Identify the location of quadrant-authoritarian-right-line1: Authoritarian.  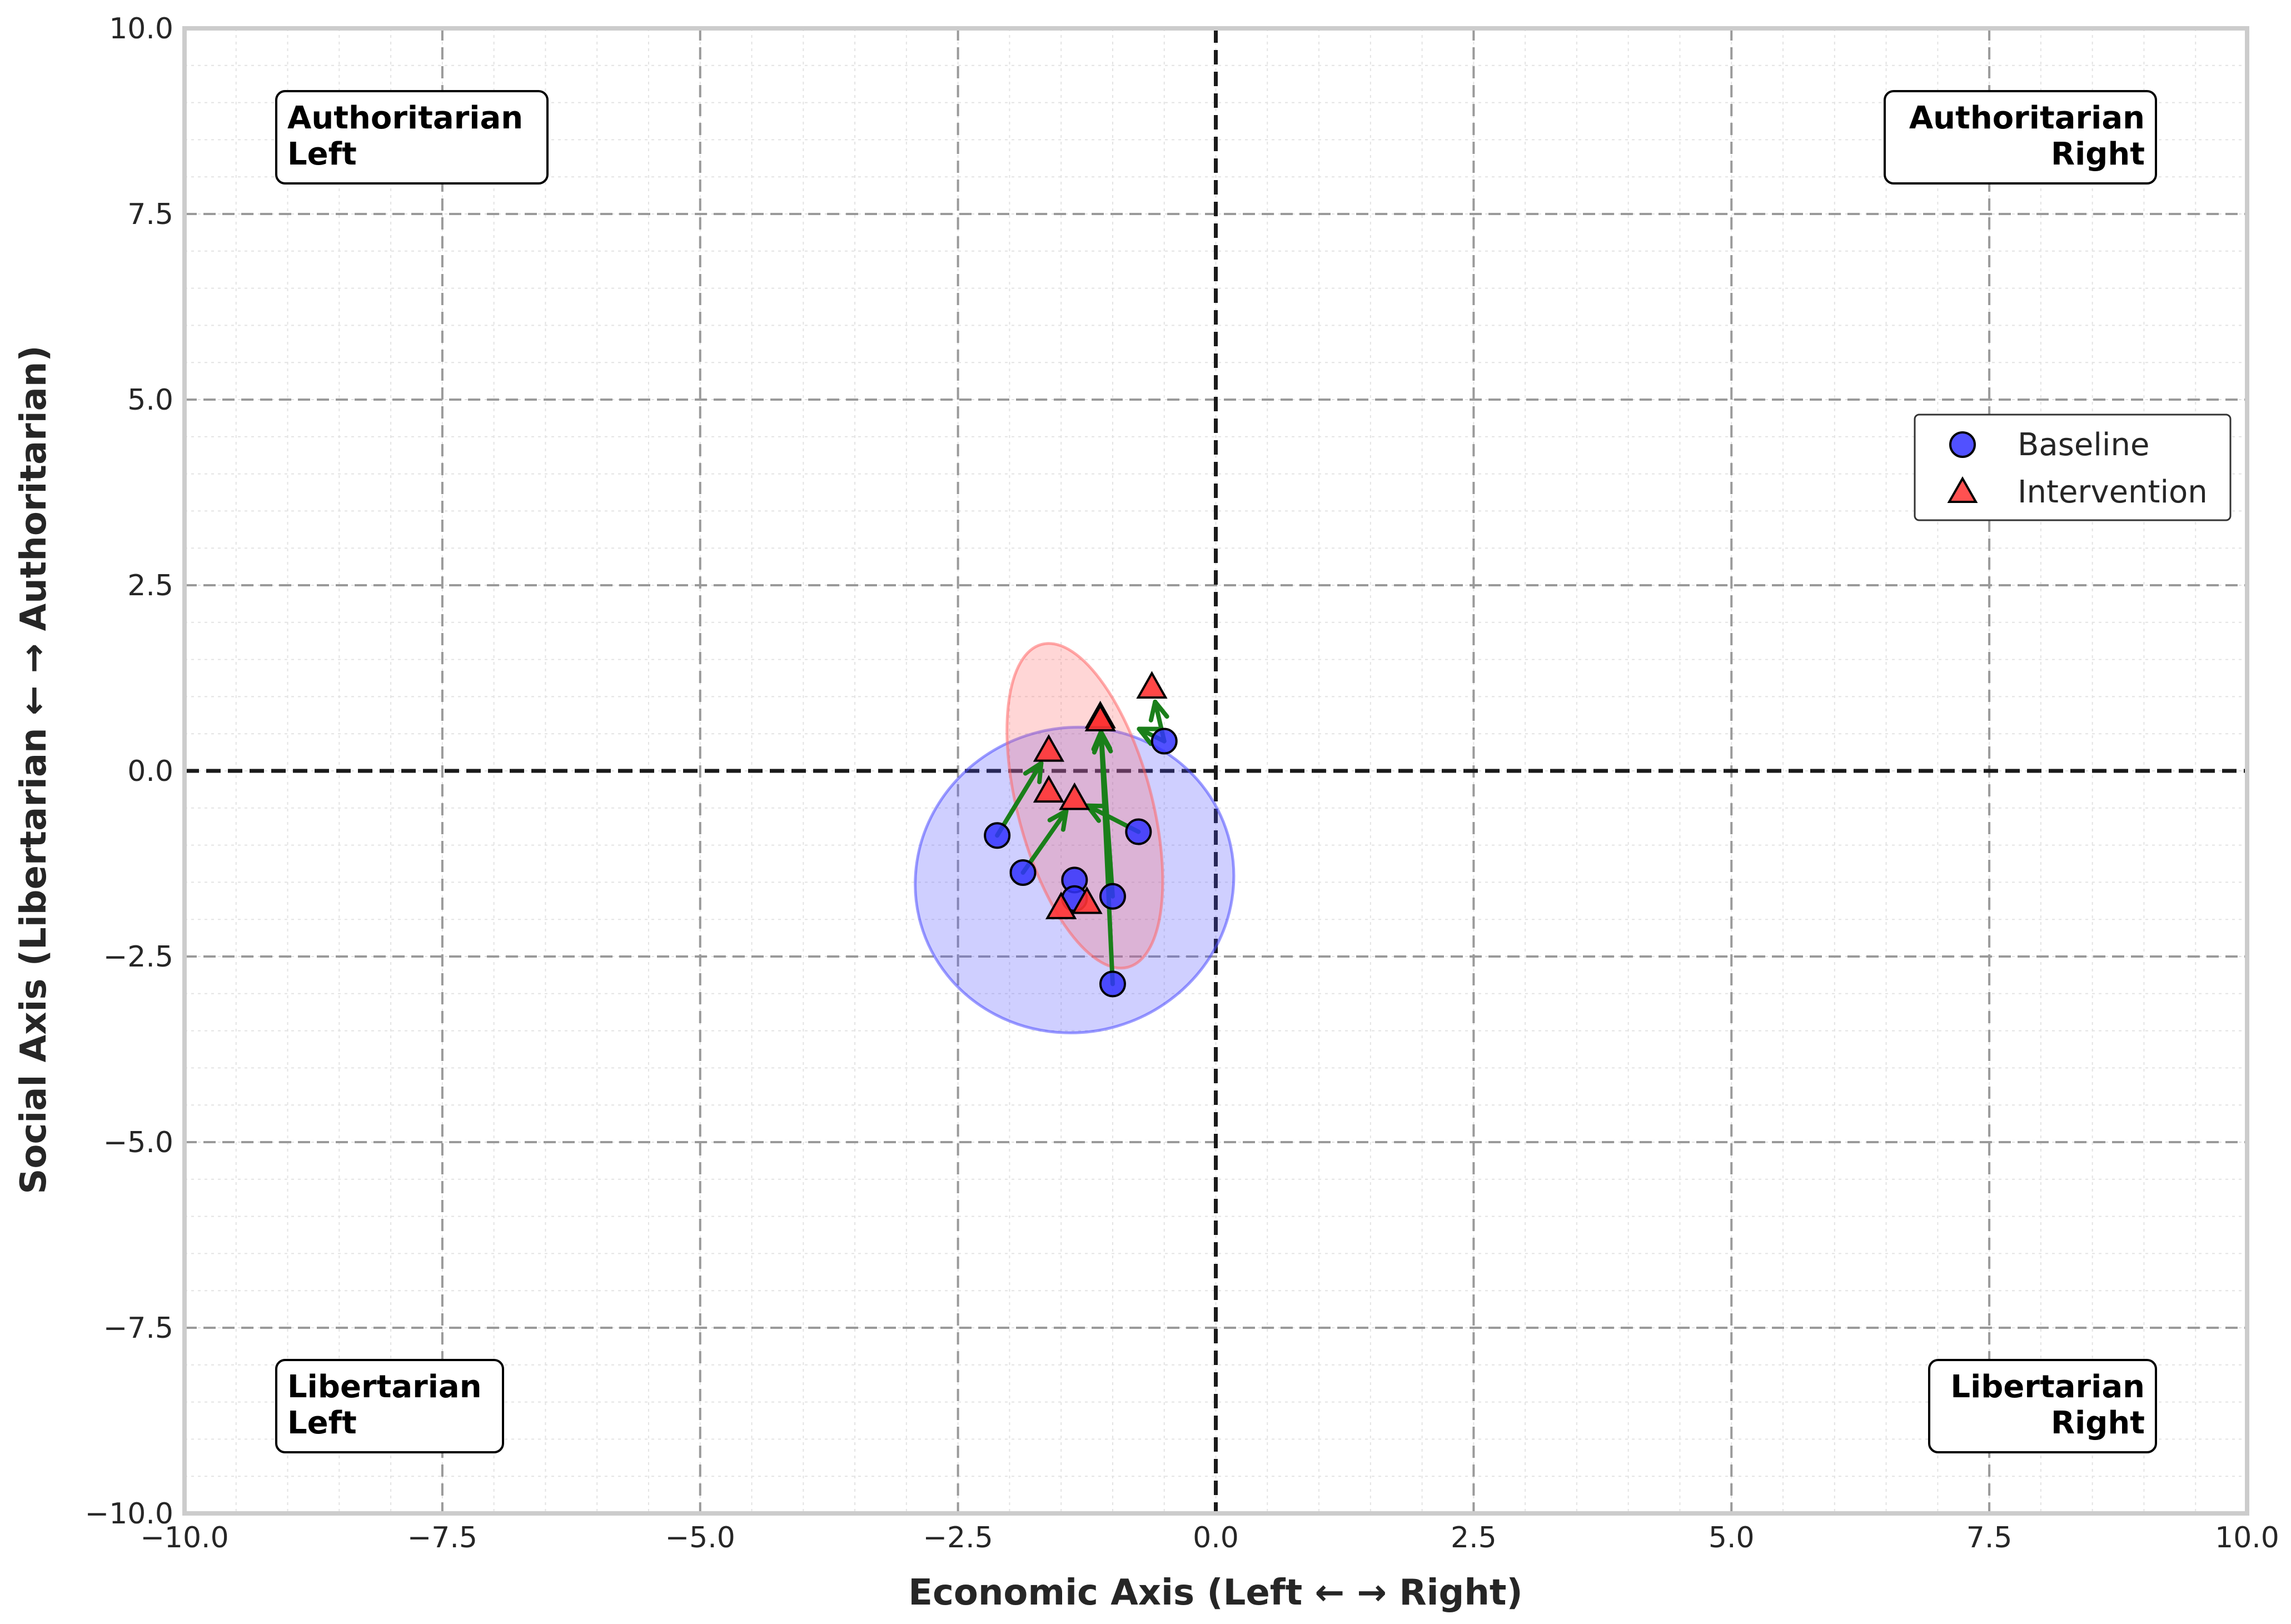
(2027, 118).